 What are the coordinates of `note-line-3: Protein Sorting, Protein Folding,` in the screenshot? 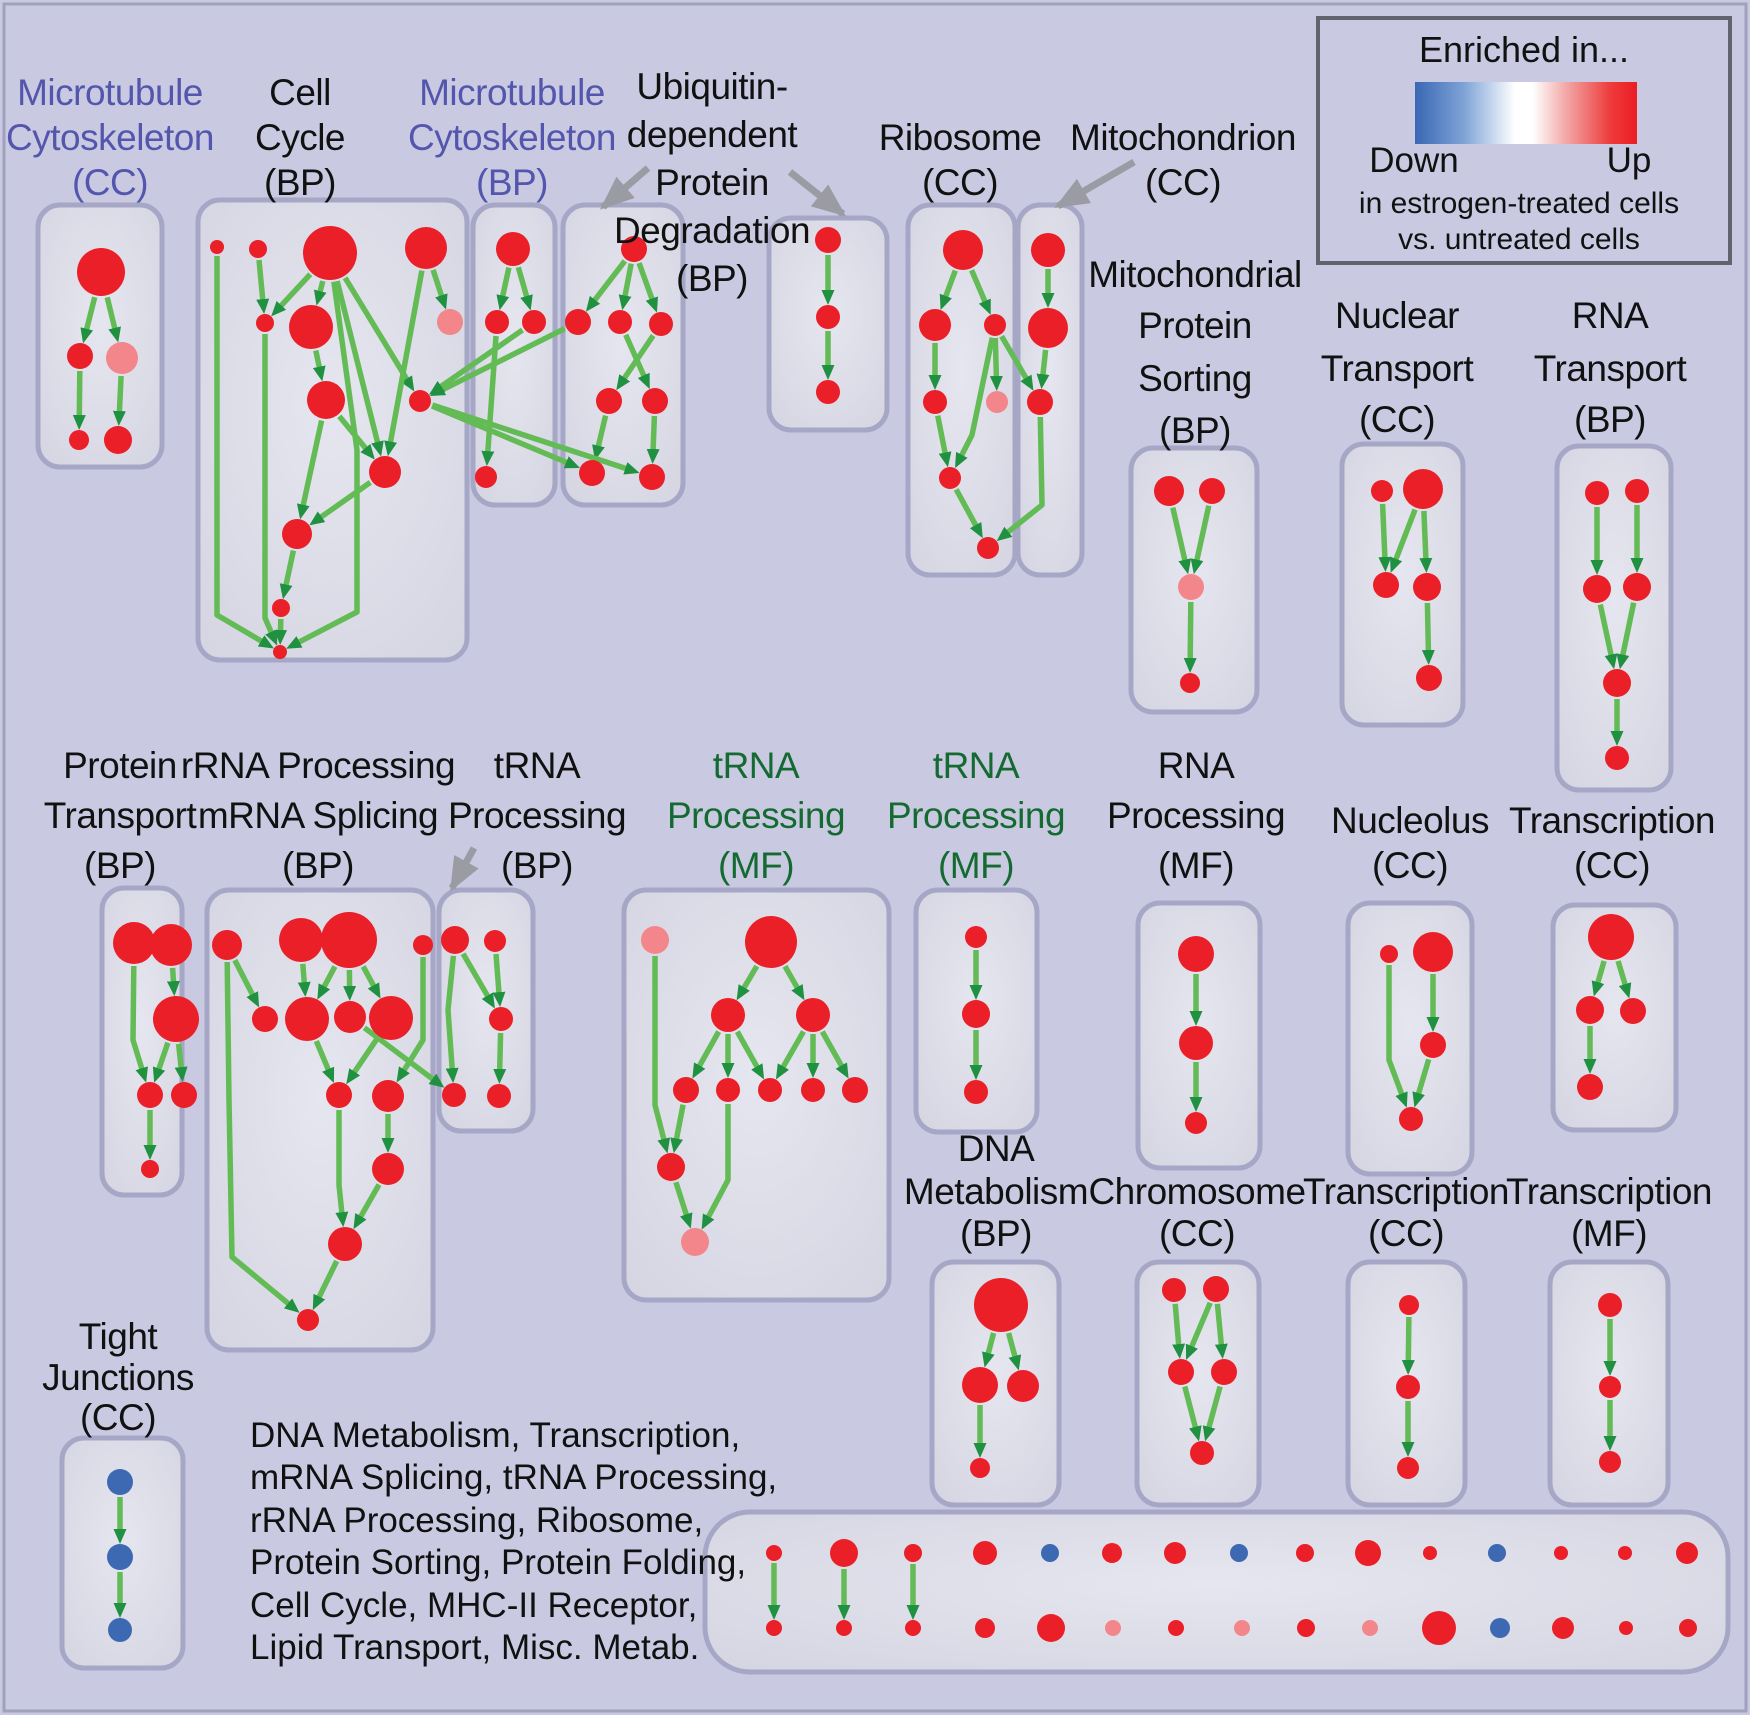 It's located at (498, 1562).